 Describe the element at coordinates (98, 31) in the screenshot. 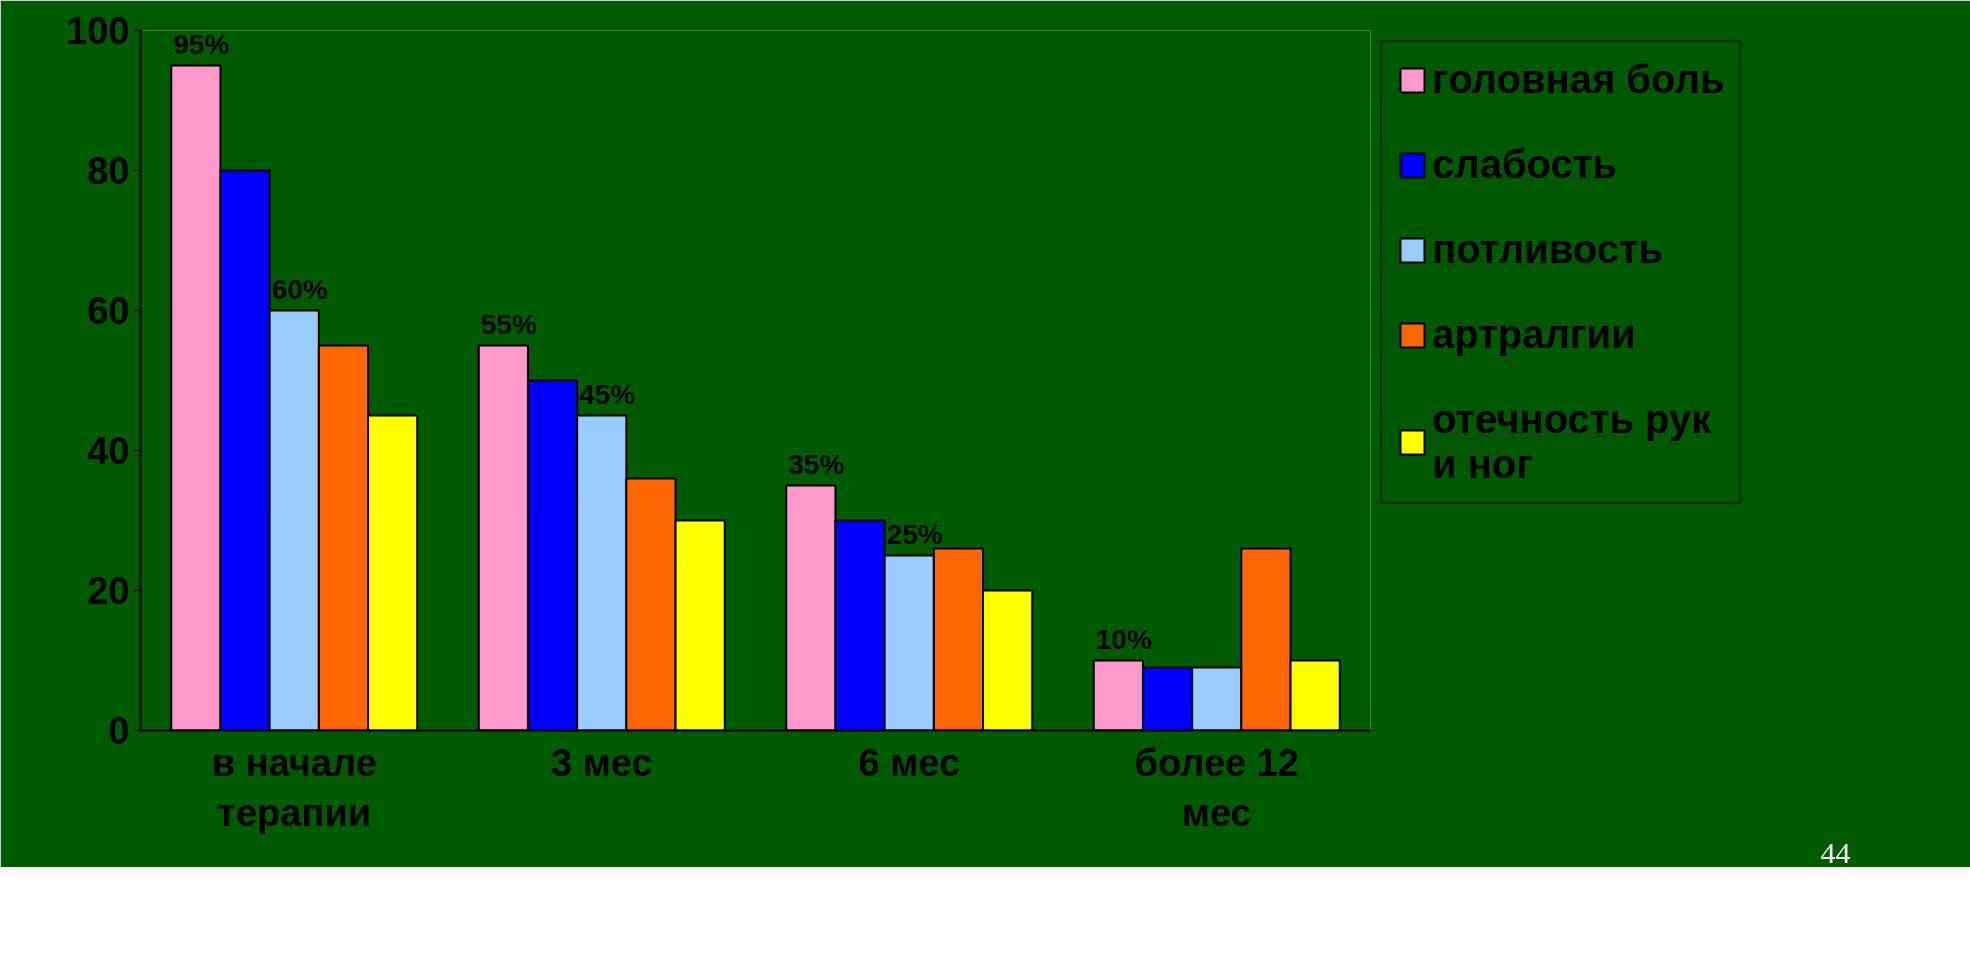

I see `y-tick-label: 100` at that location.